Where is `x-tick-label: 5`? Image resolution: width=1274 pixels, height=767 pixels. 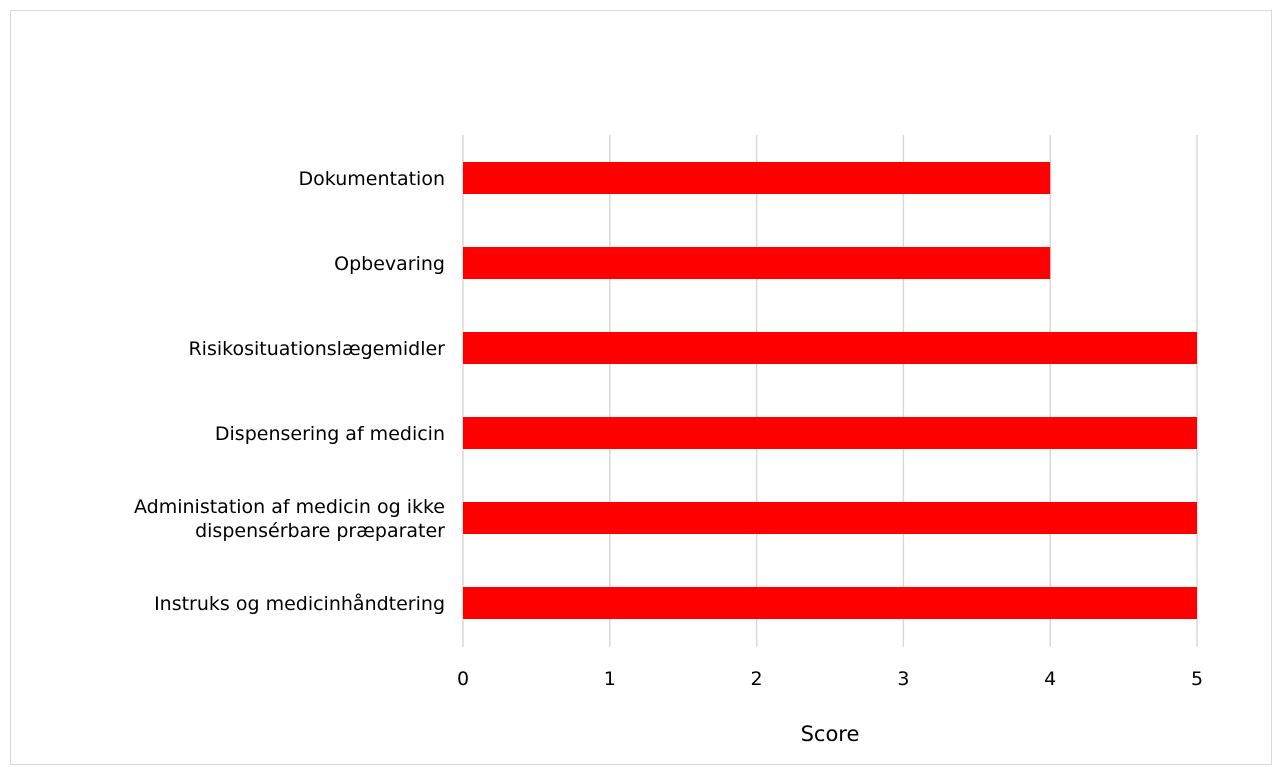 x-tick-label: 5 is located at coordinates (1197, 679).